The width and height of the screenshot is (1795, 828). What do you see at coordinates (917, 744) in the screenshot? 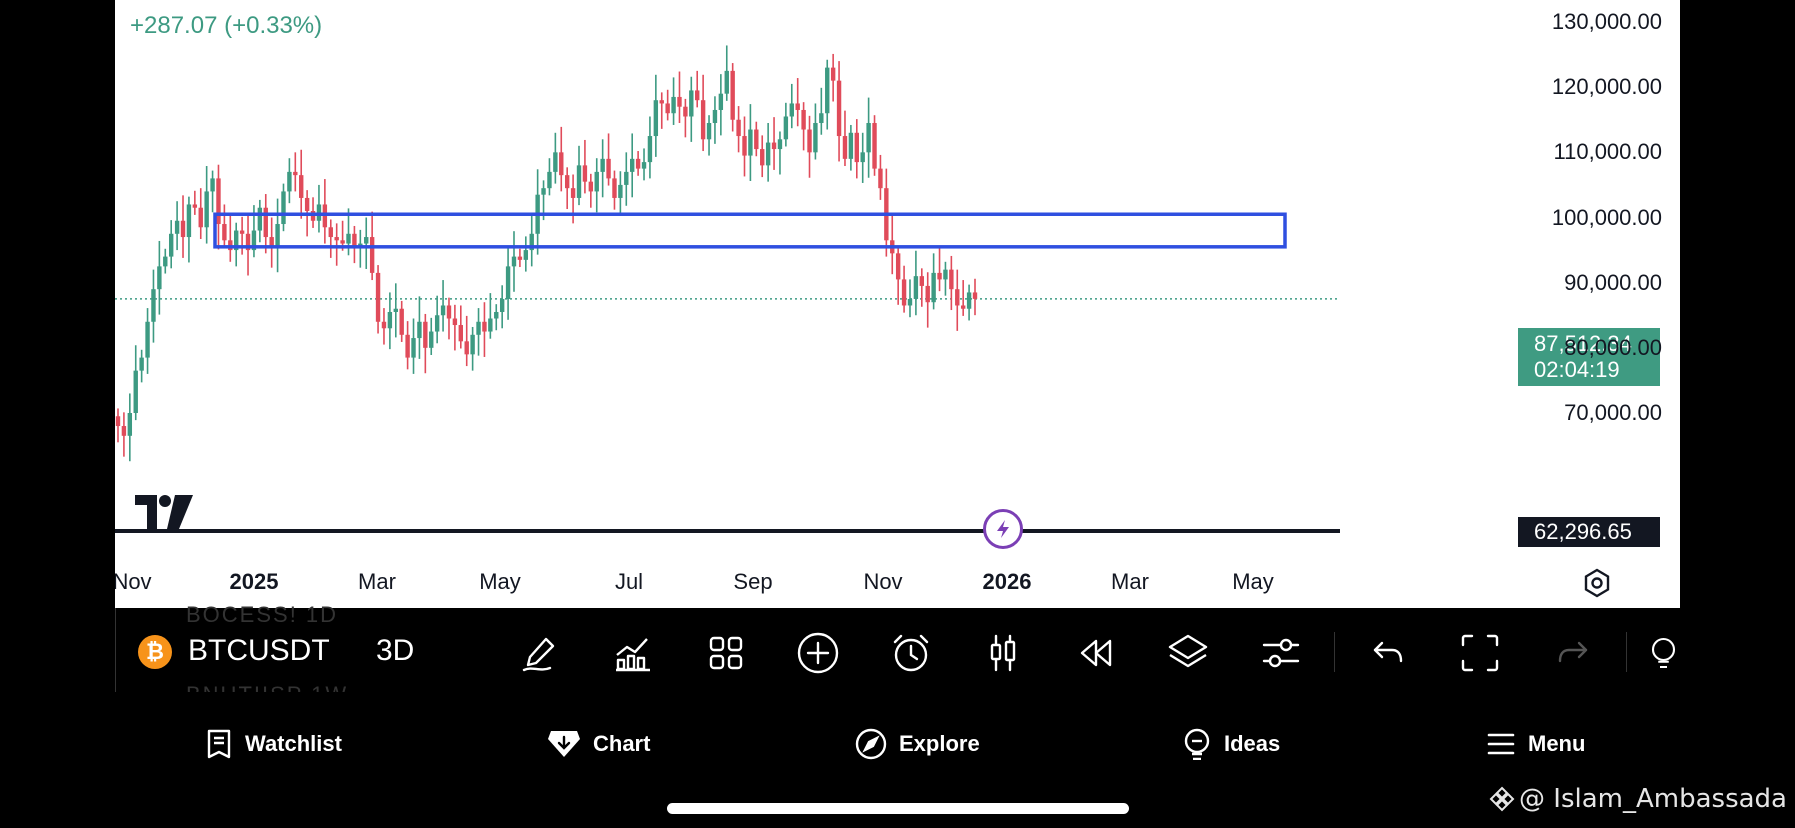
I see `tab-explore: Explore` at bounding box center [917, 744].